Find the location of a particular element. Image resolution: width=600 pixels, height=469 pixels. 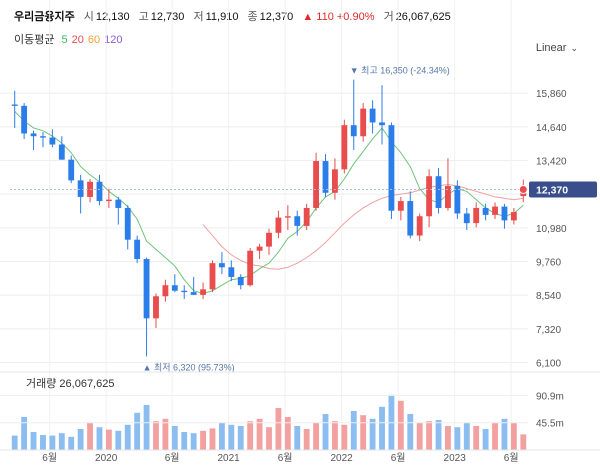

chevron-down-icon: ⌄ is located at coordinates (574, 48).